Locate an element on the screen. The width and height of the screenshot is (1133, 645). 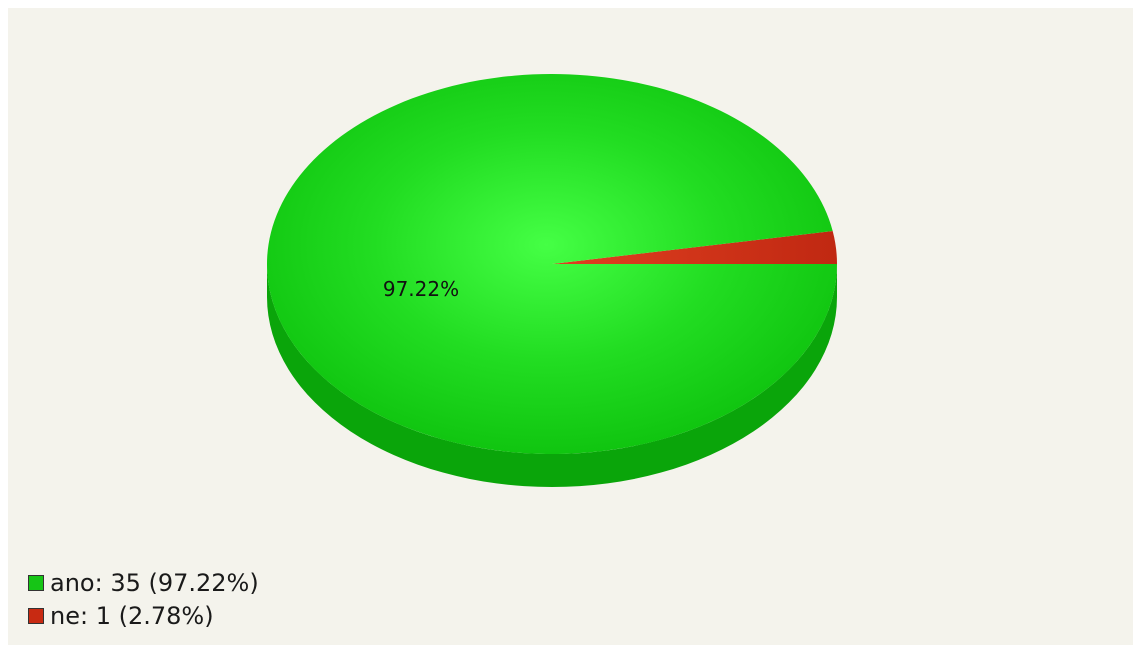
legend-swatch-ne is located at coordinates (36, 615).